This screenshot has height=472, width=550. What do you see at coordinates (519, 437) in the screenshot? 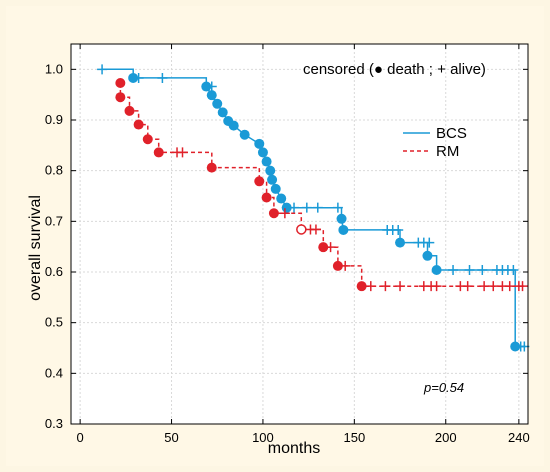
I see `x-tick-label: 240` at bounding box center [519, 437].